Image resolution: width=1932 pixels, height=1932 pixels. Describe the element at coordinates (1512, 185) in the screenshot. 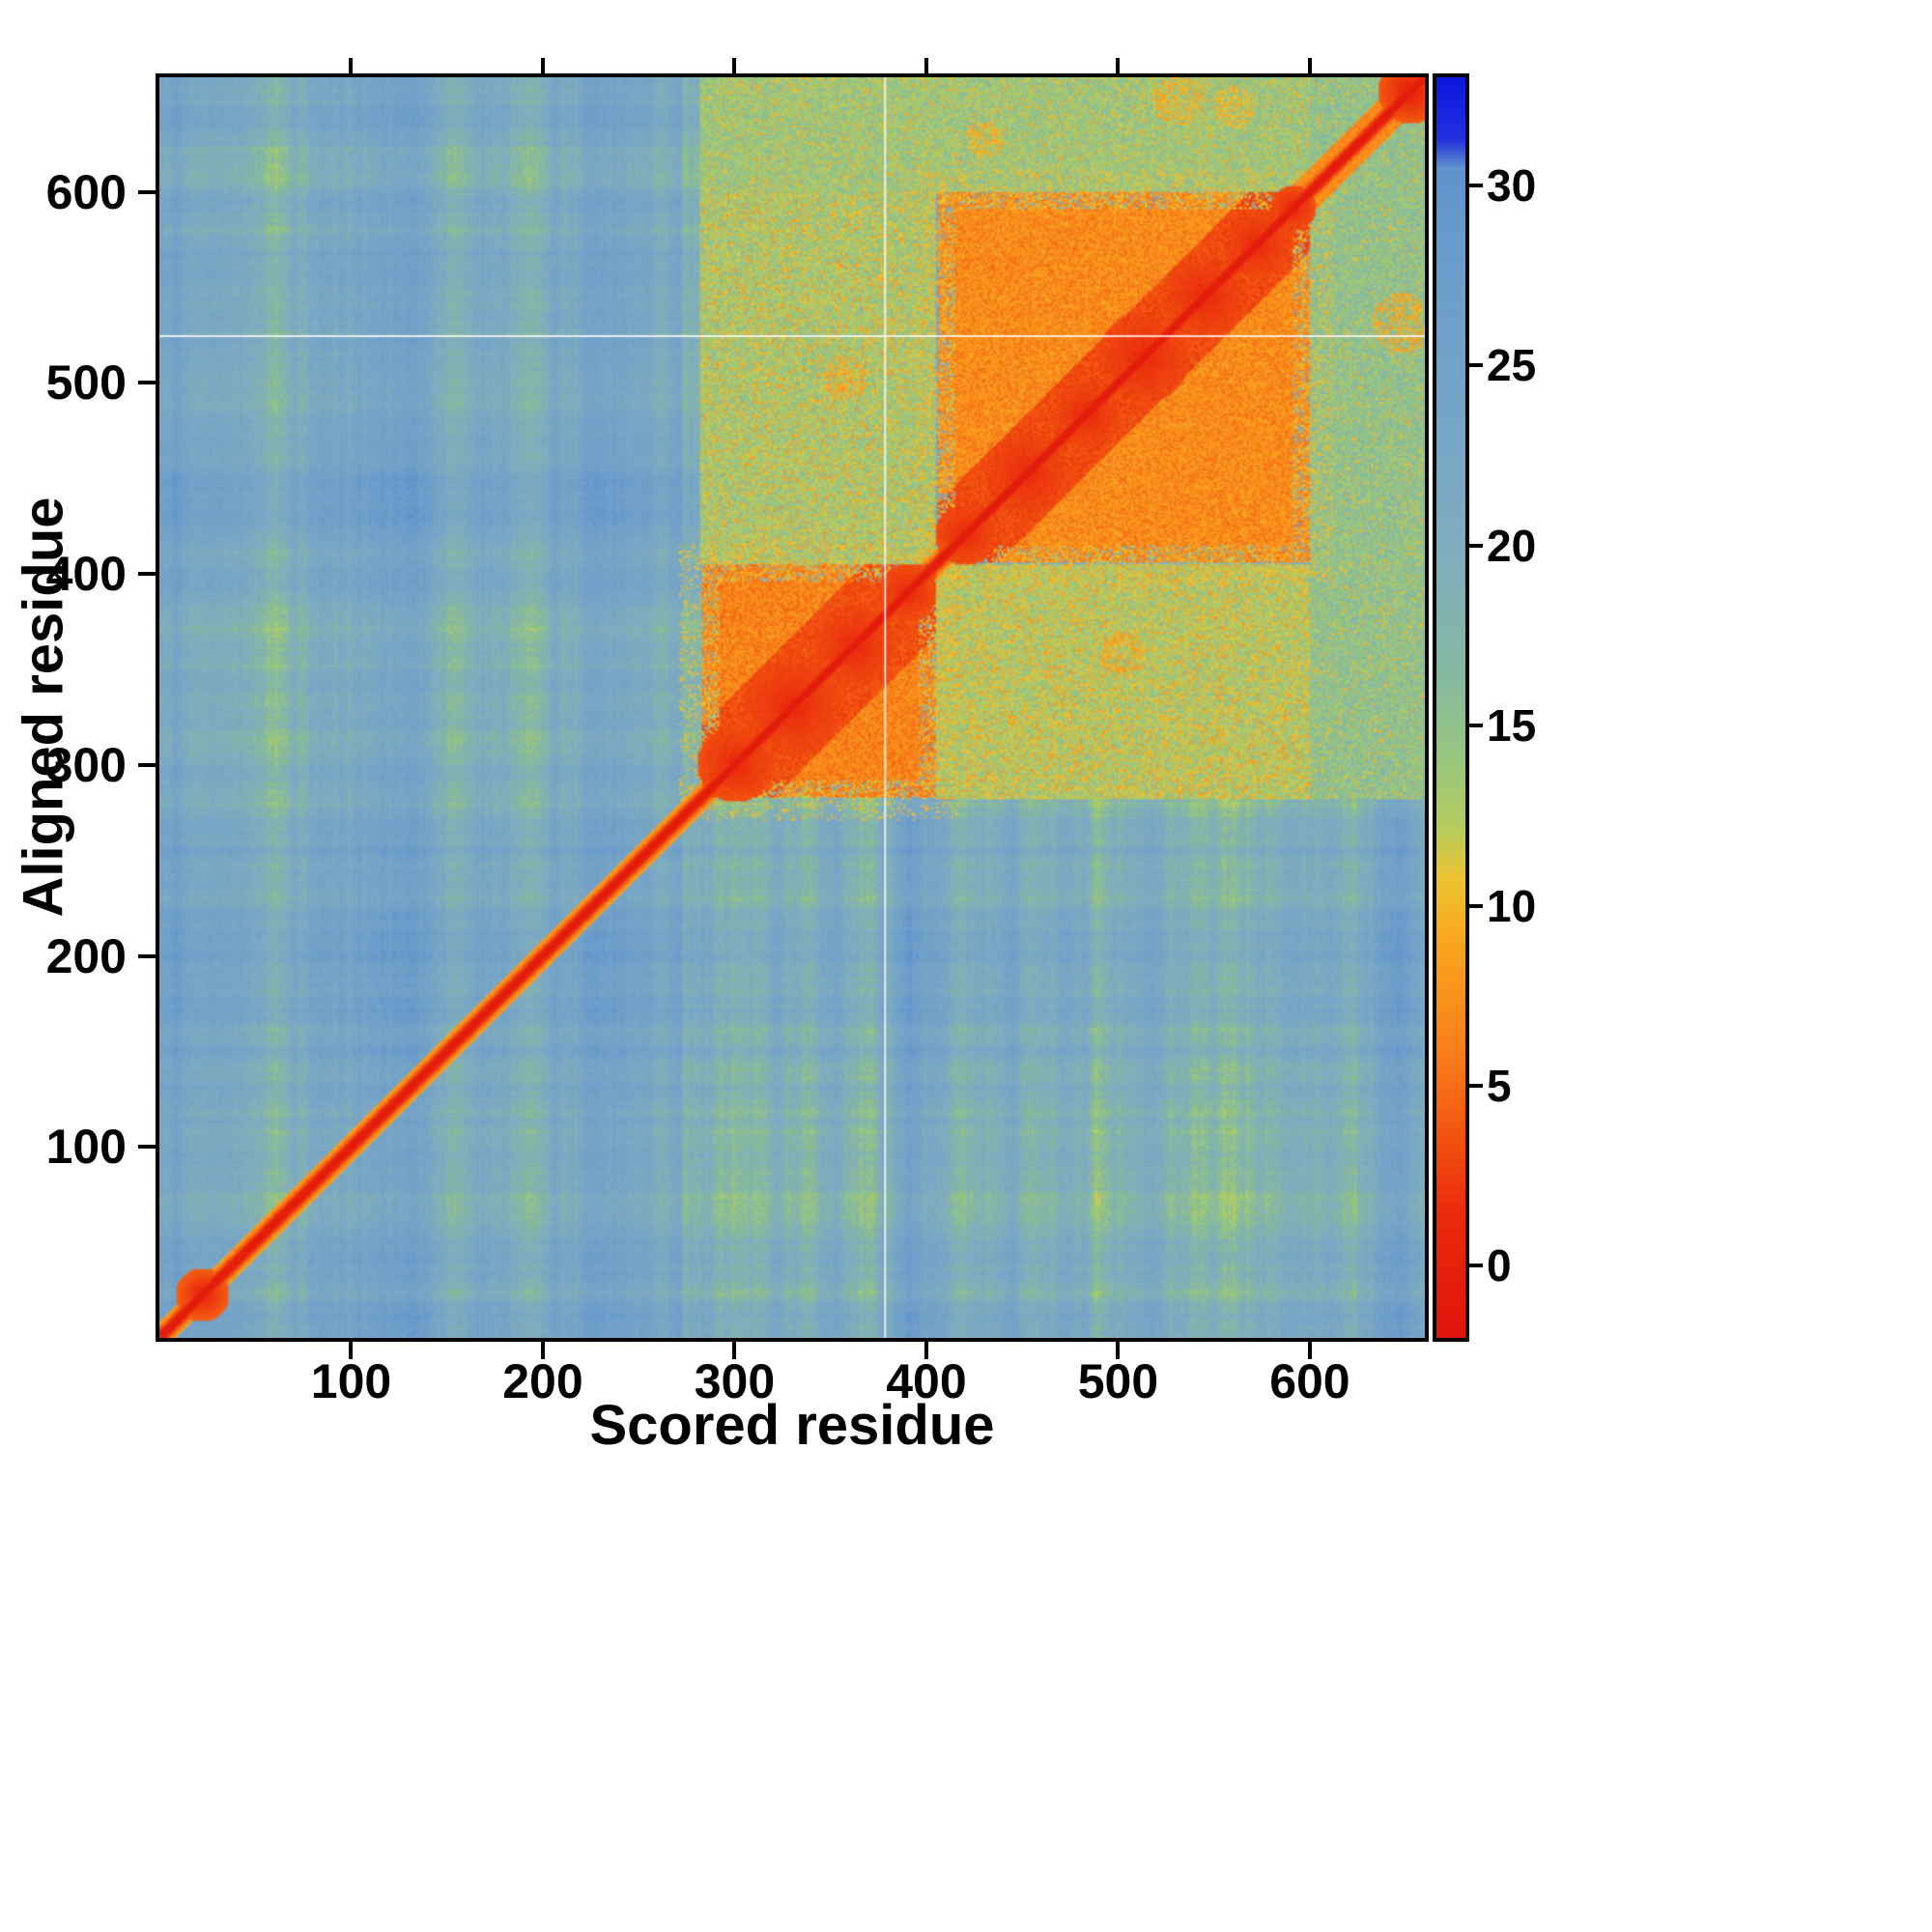

I see `colorbar-tick-label: 30` at that location.